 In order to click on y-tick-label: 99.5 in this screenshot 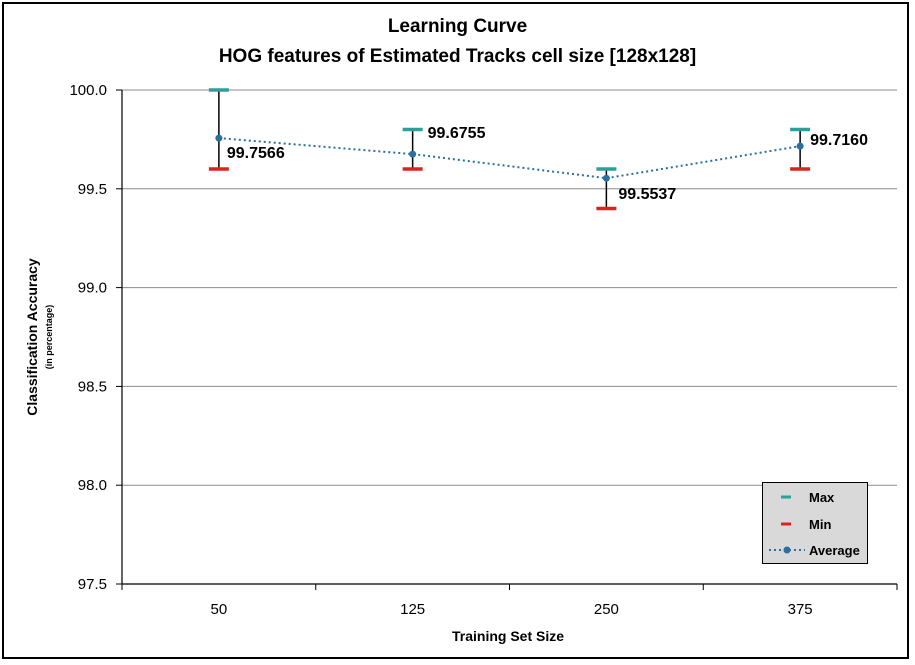, I will do `click(92, 189)`.